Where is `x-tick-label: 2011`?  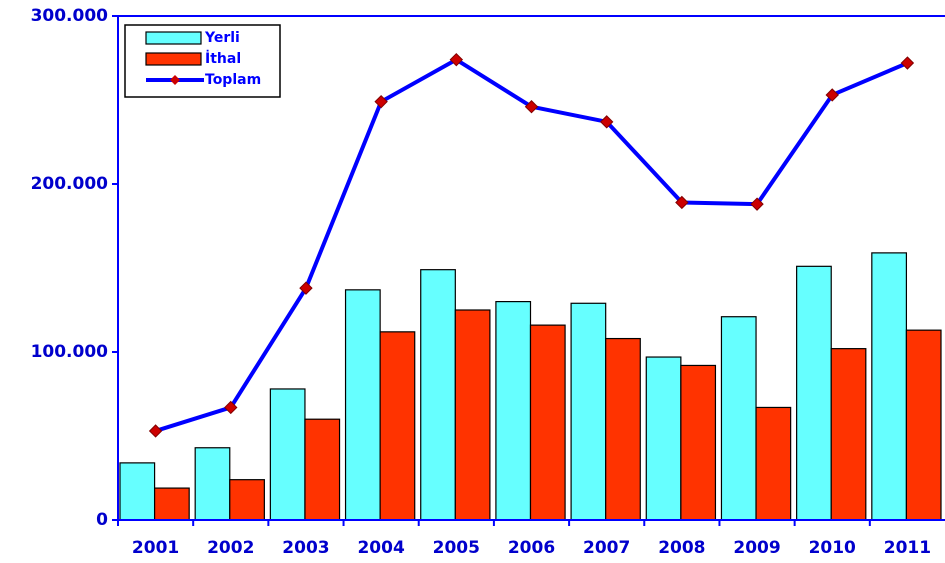
x-tick-label: 2011 is located at coordinates (907, 548).